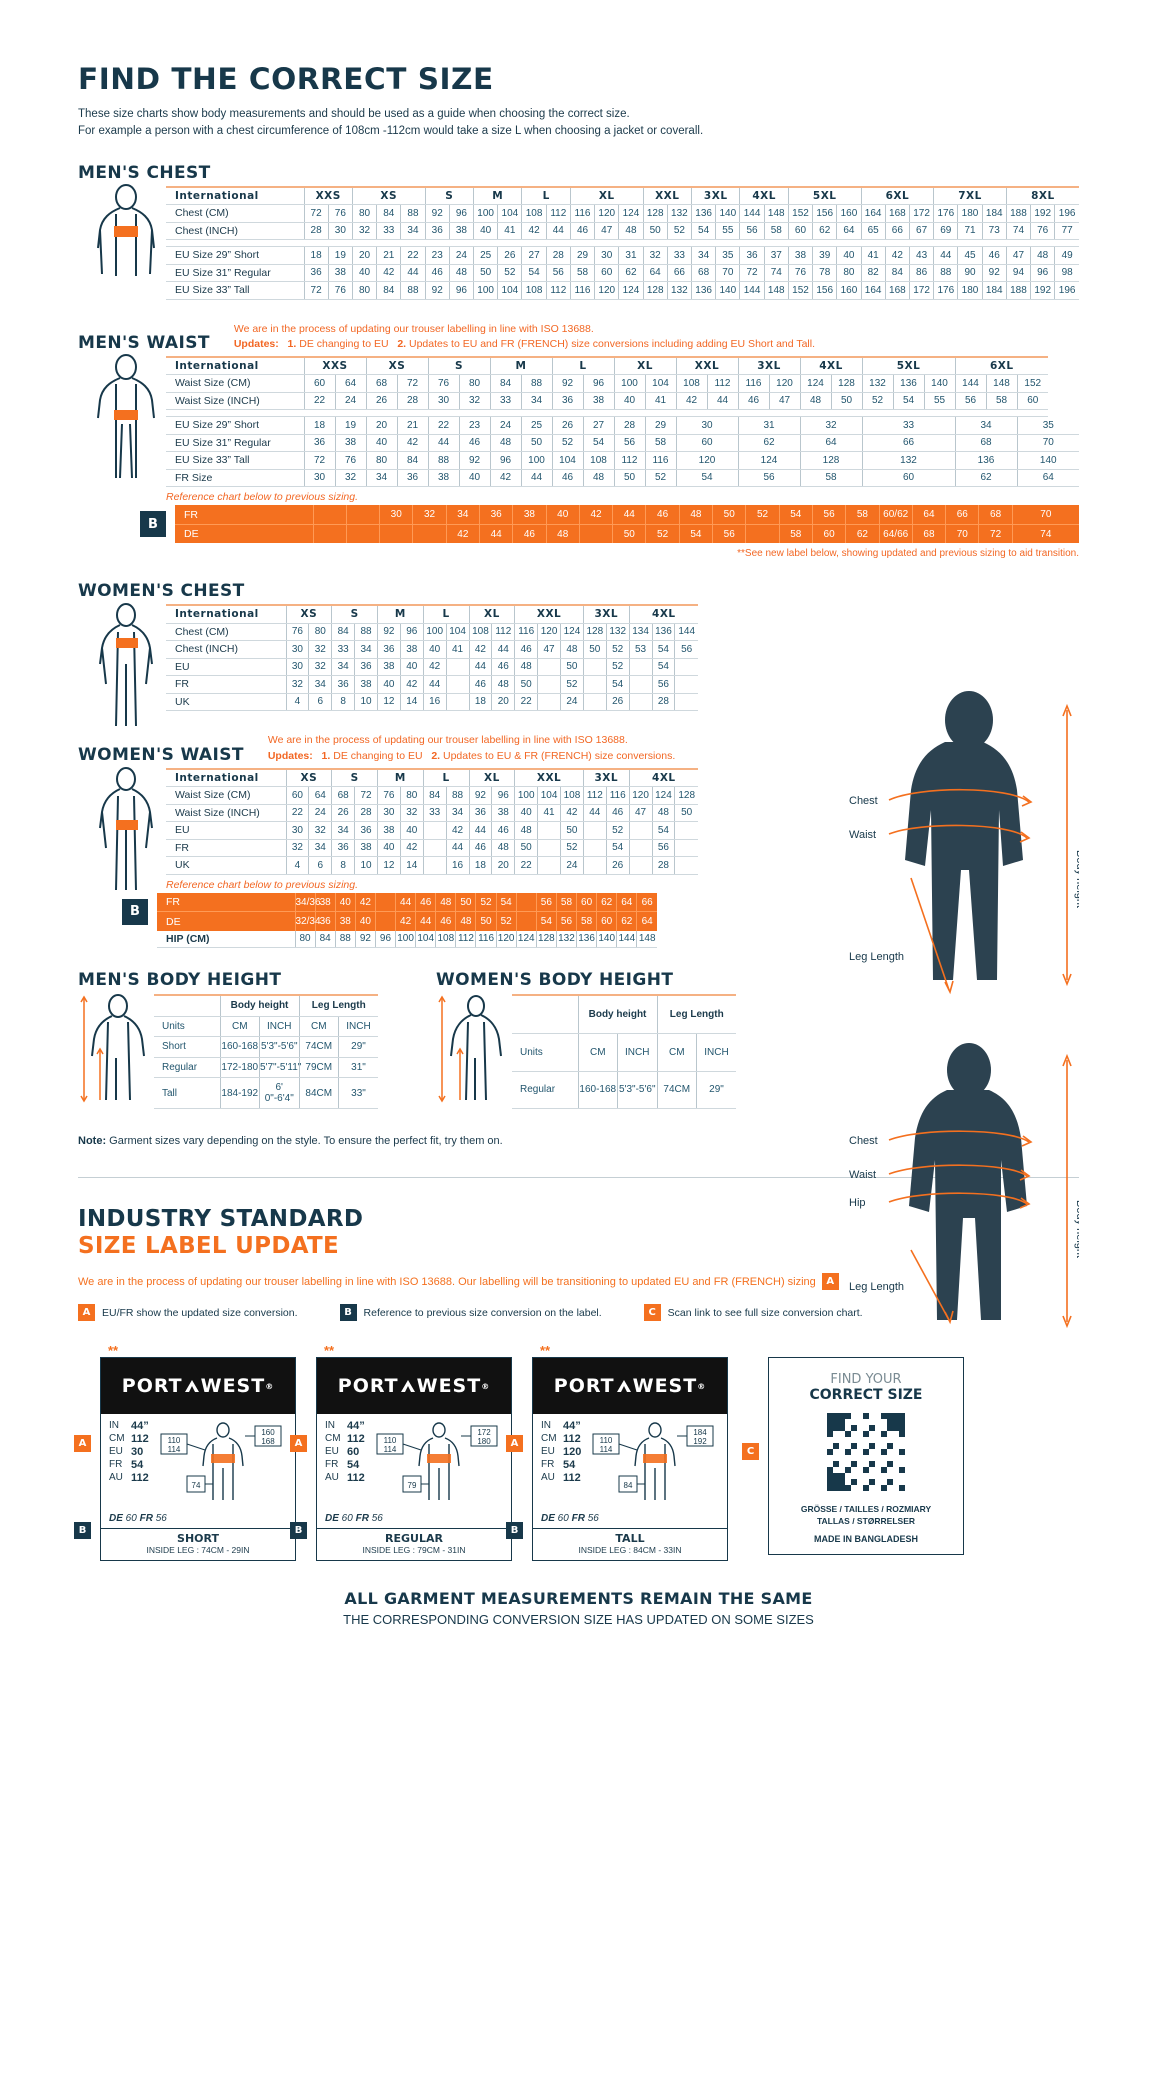 Image resolution: width=1157 pixels, height=2076 pixels. I want to click on orange-cell: 42, so click(406, 921).